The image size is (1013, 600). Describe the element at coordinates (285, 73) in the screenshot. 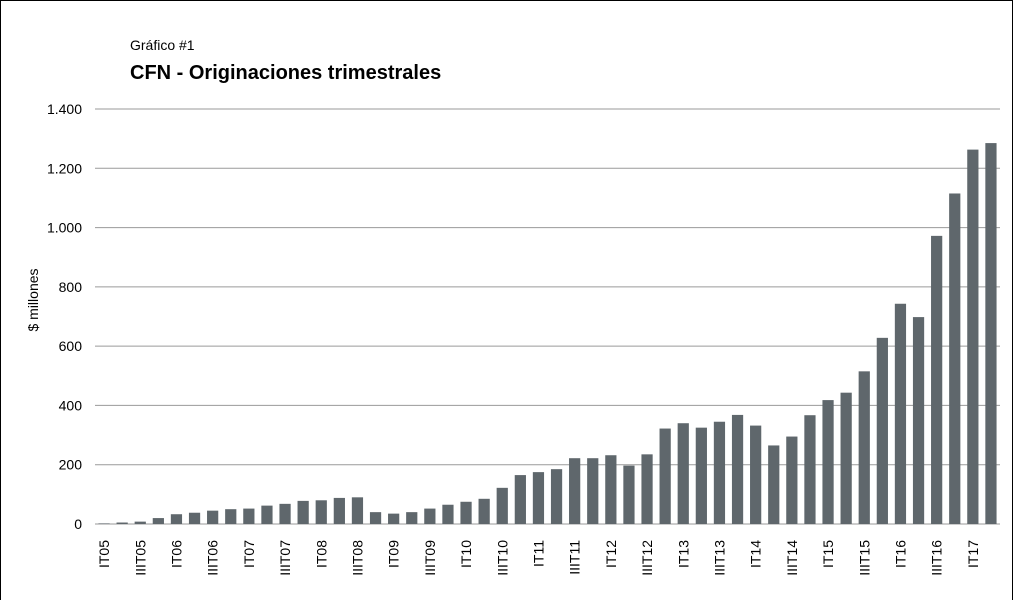

I see `chart-title: CFN - Originaciones trimestrales` at that location.